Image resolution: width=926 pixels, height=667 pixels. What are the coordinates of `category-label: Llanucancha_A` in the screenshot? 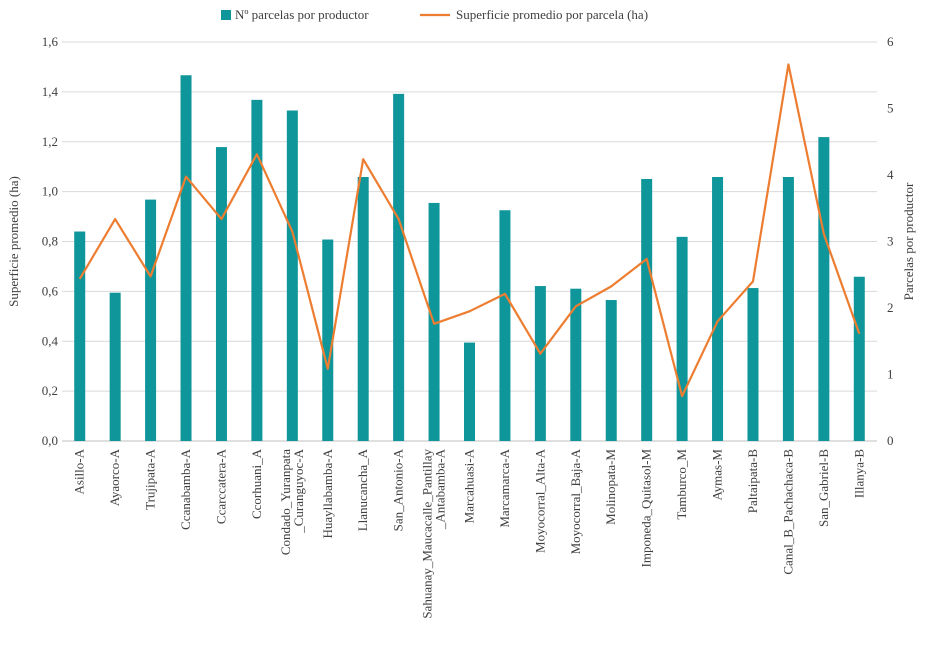 It's located at (362, 489).